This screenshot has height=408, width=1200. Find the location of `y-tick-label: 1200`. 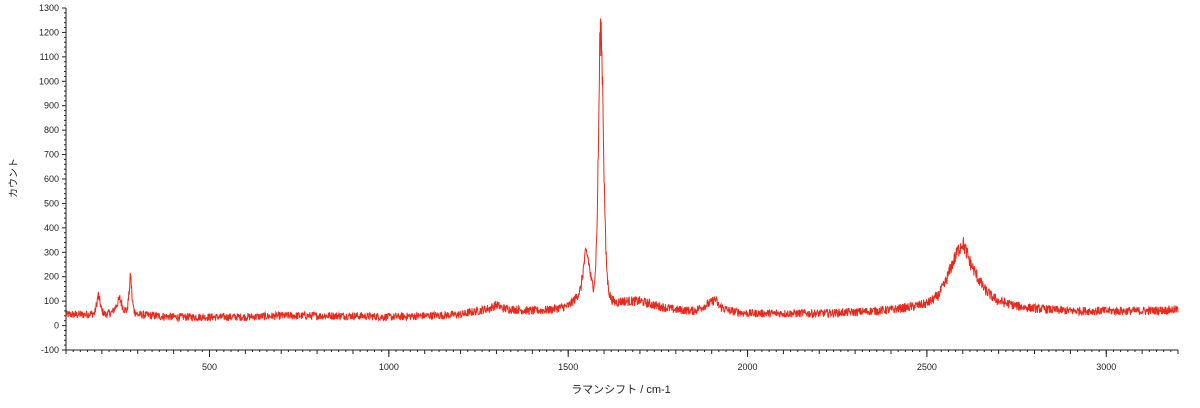

y-tick-label: 1200 is located at coordinates (49, 32).